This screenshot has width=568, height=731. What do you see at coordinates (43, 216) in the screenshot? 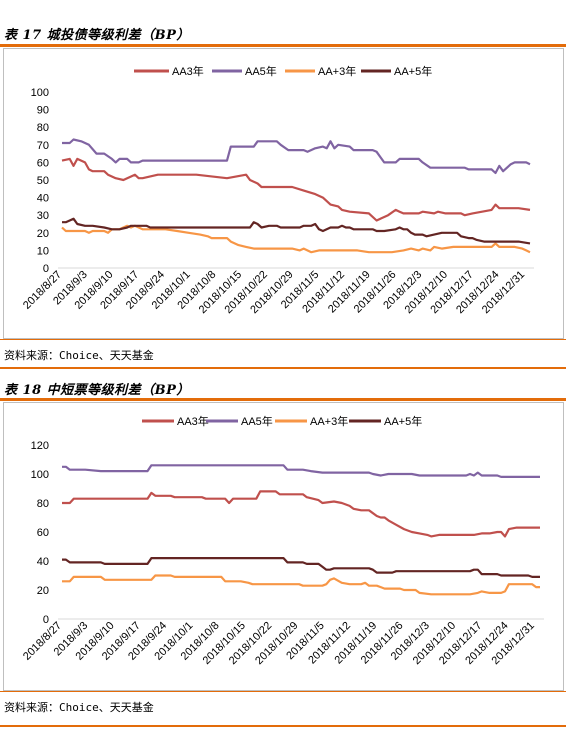
I see `y-tick-label: 30` at bounding box center [43, 216].